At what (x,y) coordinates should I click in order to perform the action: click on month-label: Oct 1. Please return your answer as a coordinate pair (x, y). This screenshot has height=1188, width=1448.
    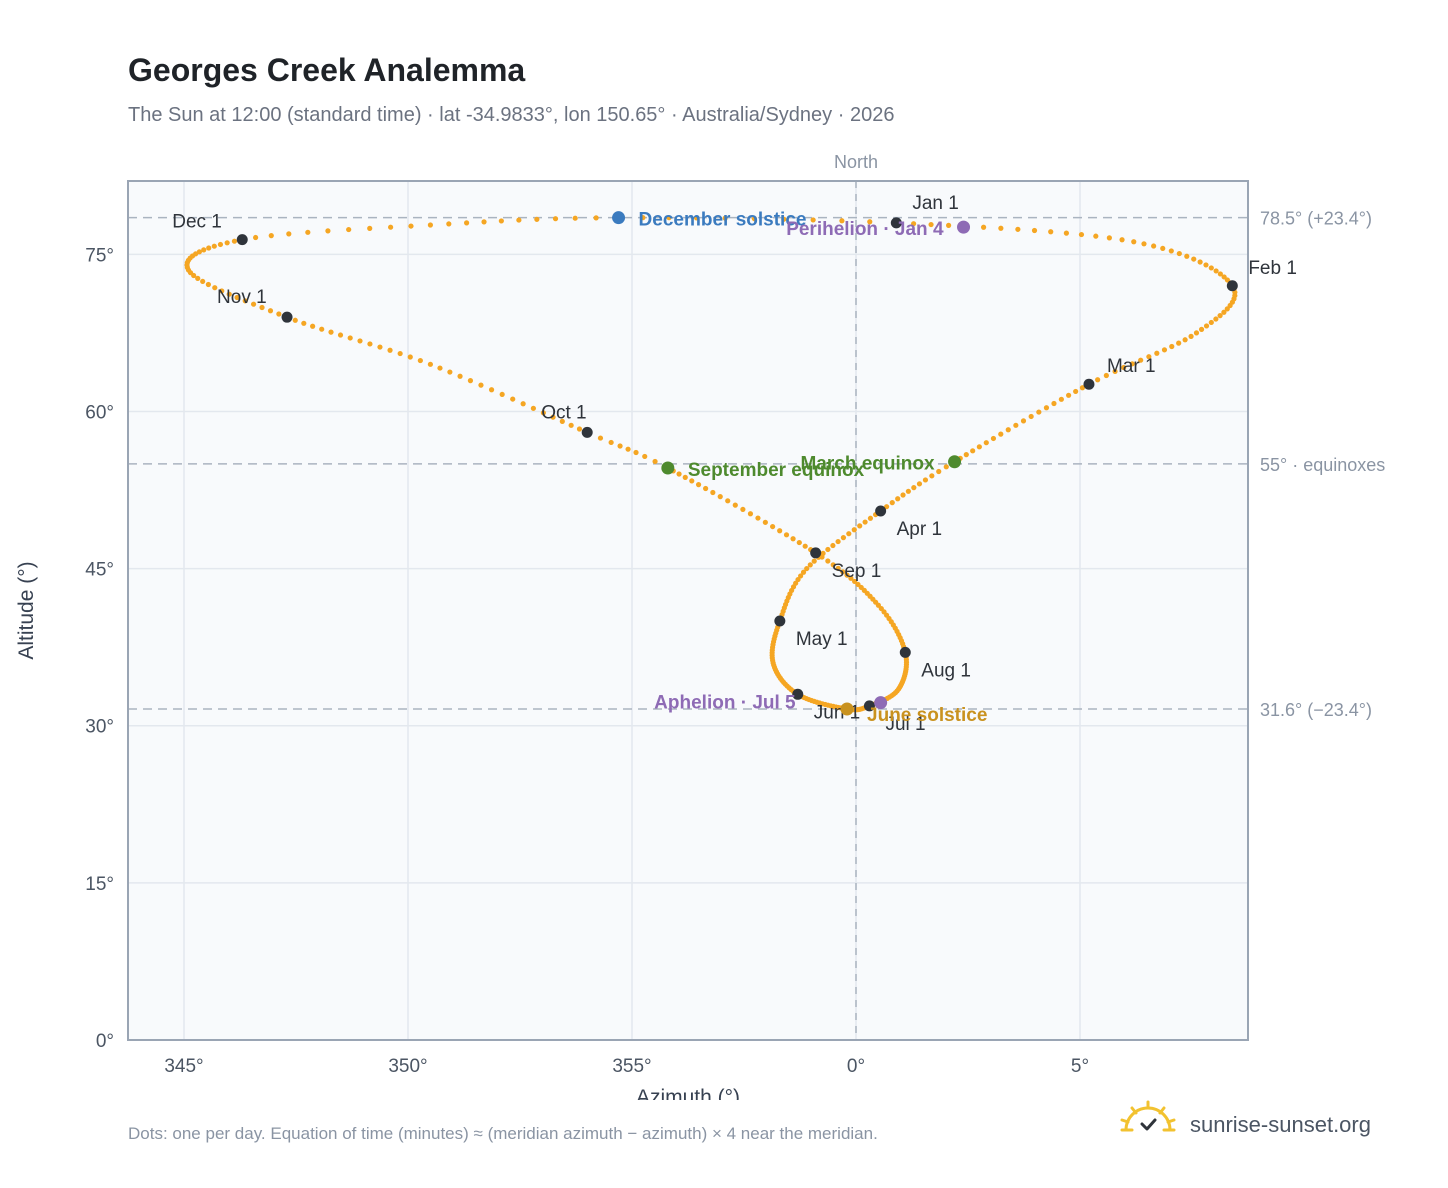
    Looking at the image, I should click on (563, 412).